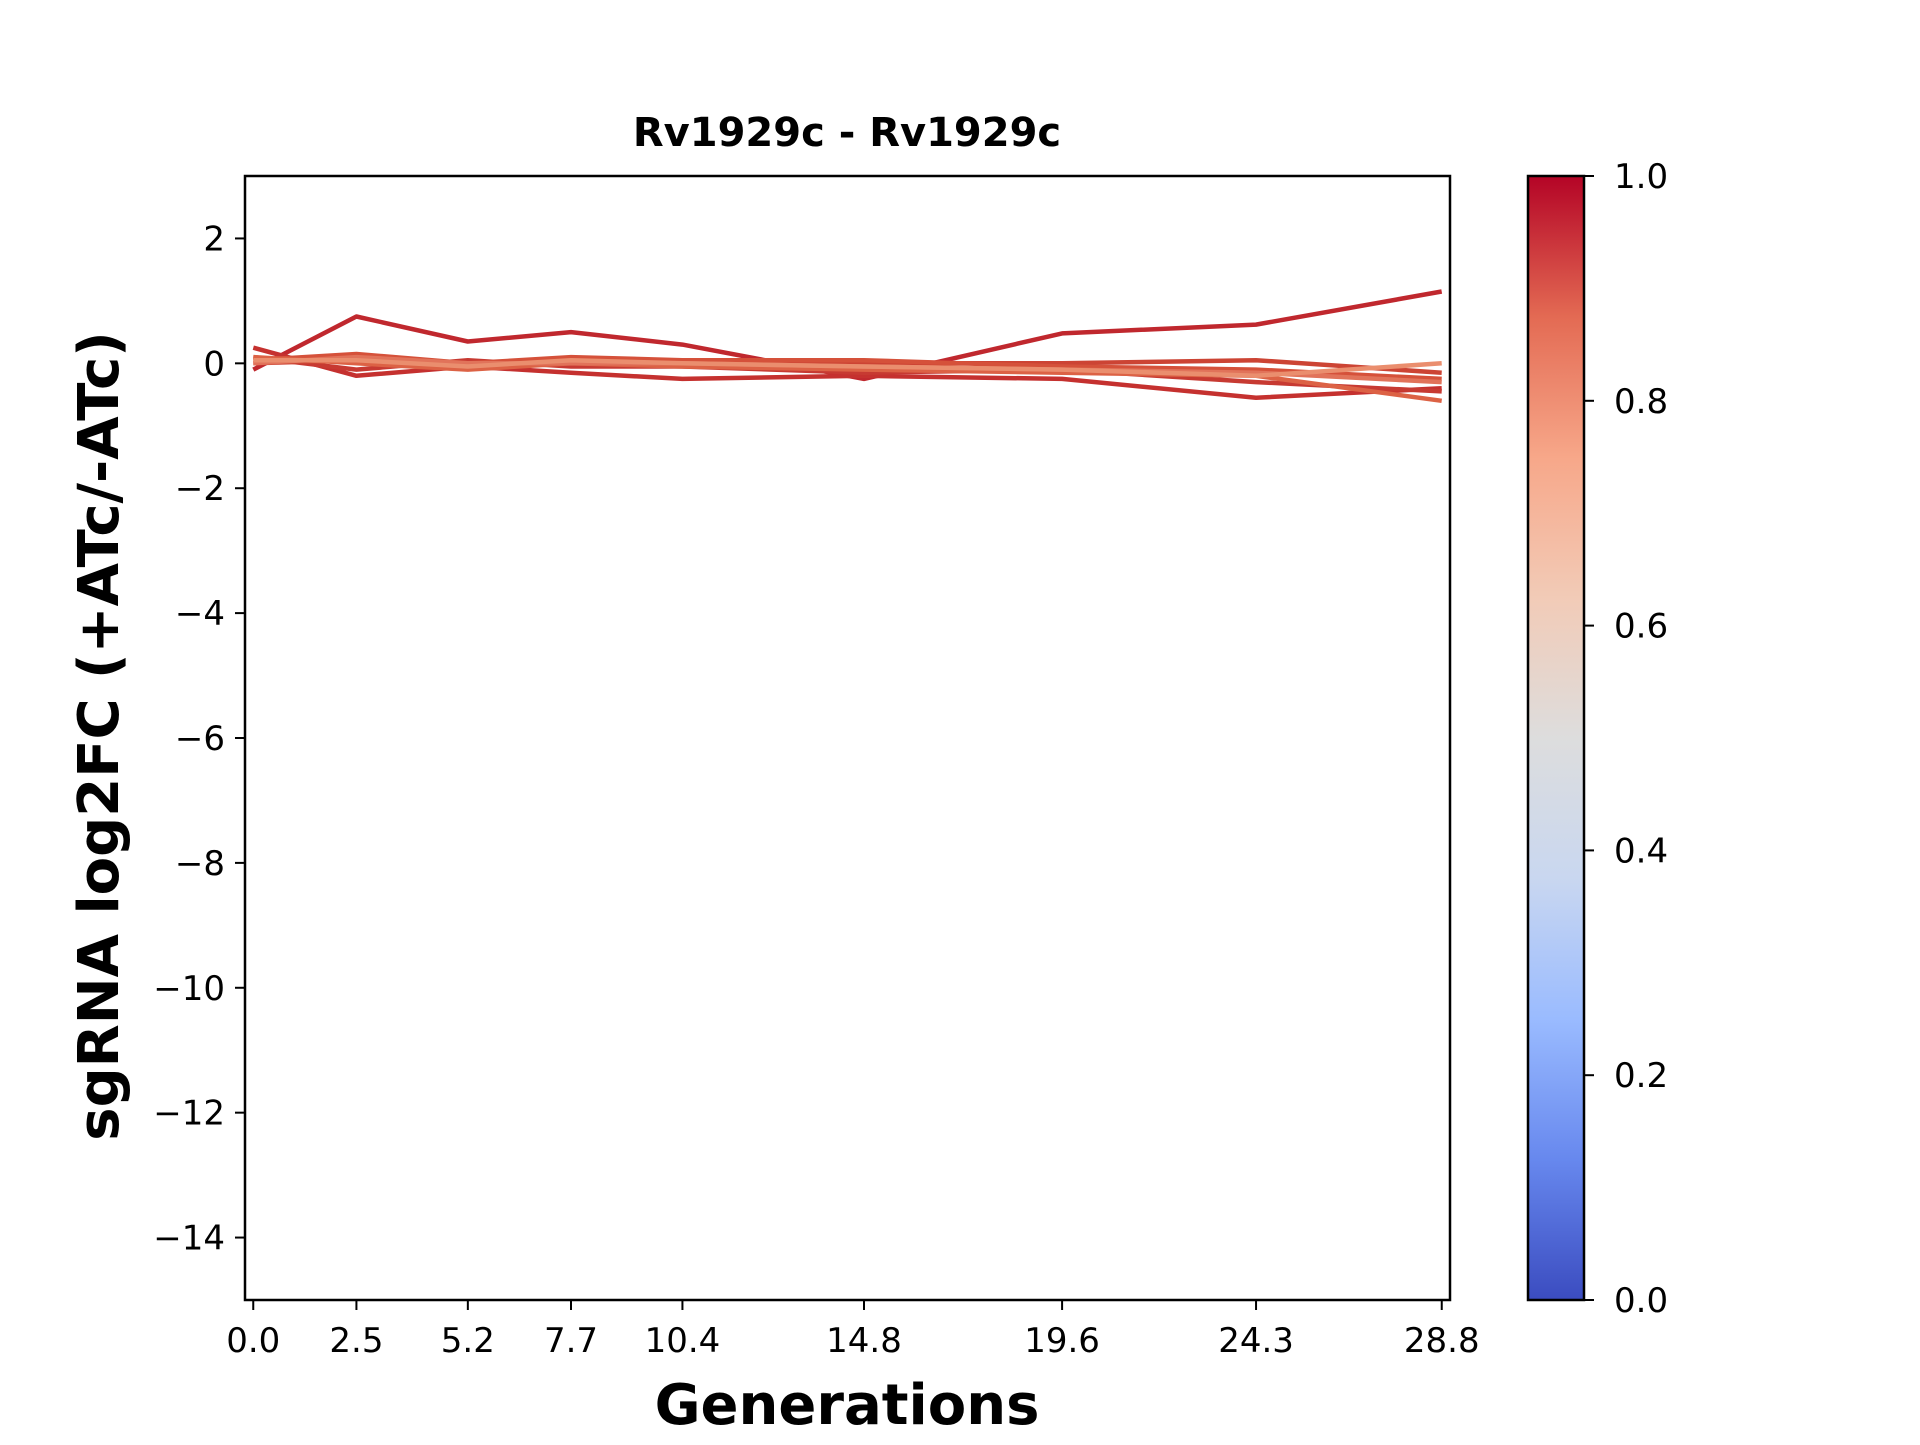 Image resolution: width=1920 pixels, height=1445 pixels. What do you see at coordinates (468, 1341) in the screenshot?
I see `x-tick-label: 5.2` at bounding box center [468, 1341].